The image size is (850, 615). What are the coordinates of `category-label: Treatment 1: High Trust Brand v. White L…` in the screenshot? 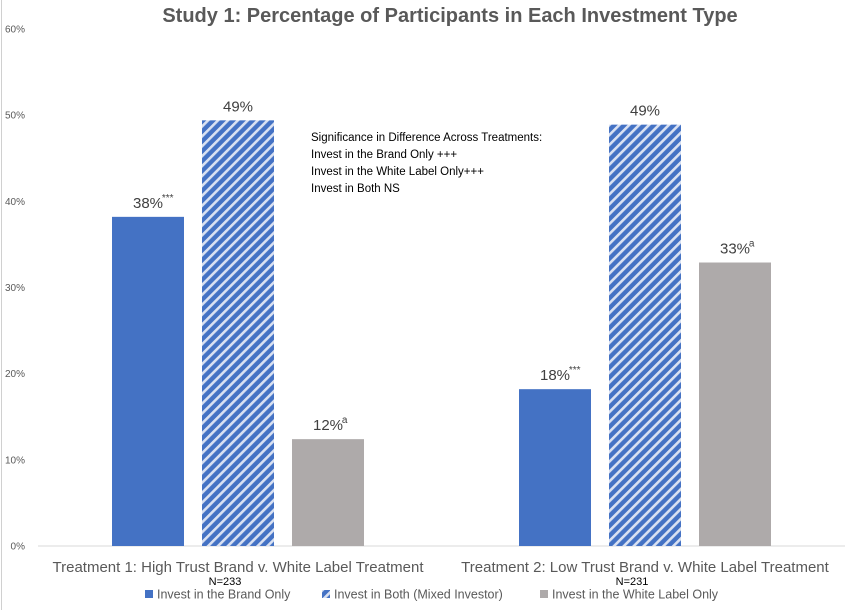 It's located at (239, 567).